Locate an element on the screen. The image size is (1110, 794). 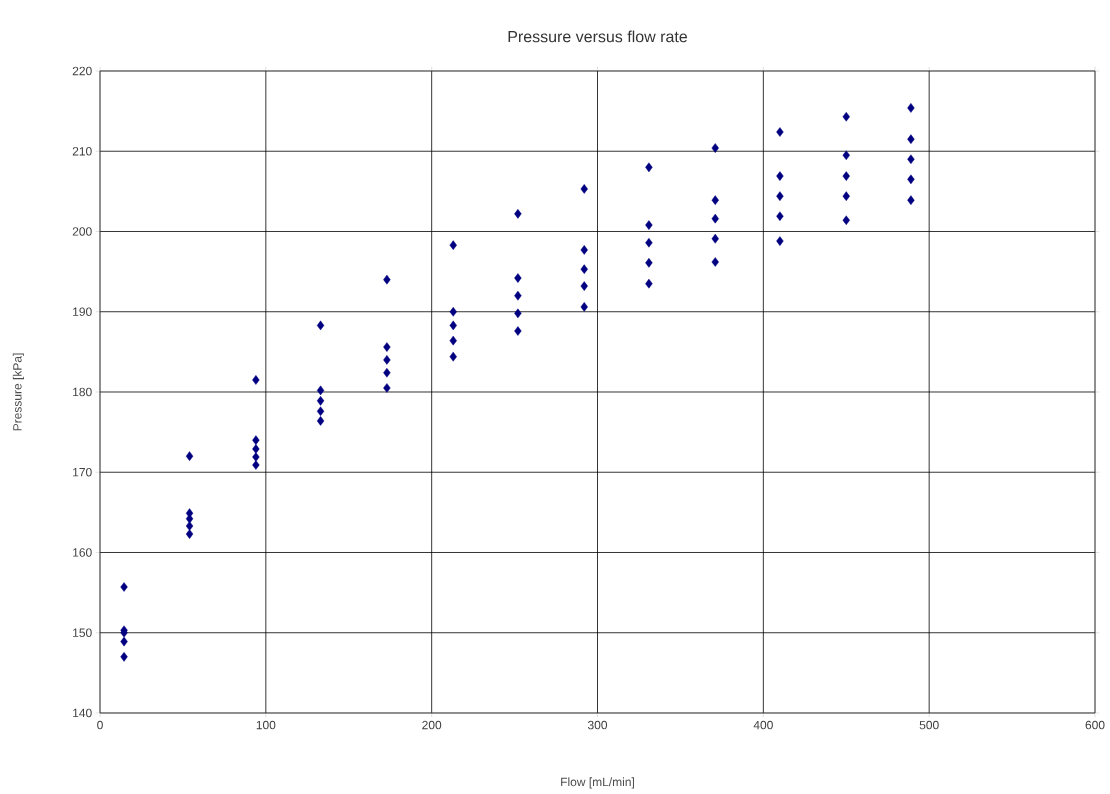
y-tick-label: 140 is located at coordinates (82, 713).